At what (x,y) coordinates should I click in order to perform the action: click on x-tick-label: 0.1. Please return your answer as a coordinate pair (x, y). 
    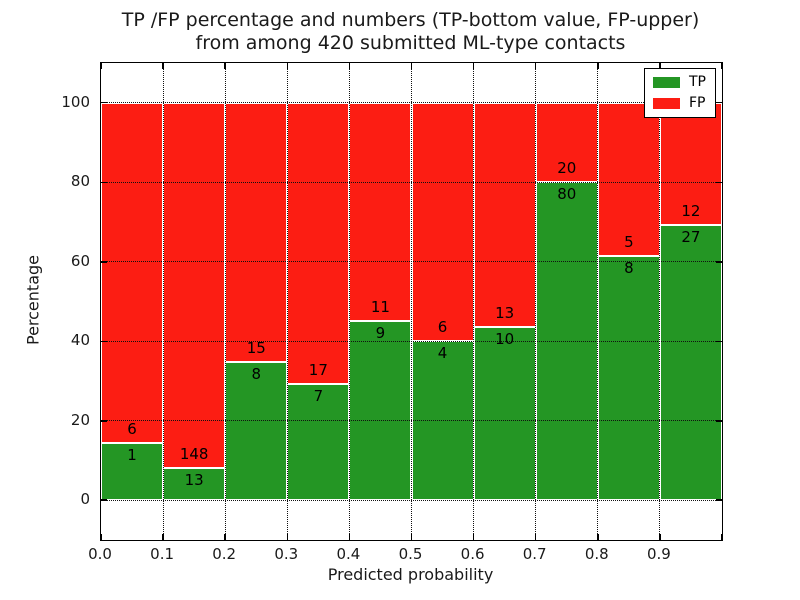
    Looking at the image, I should click on (162, 554).